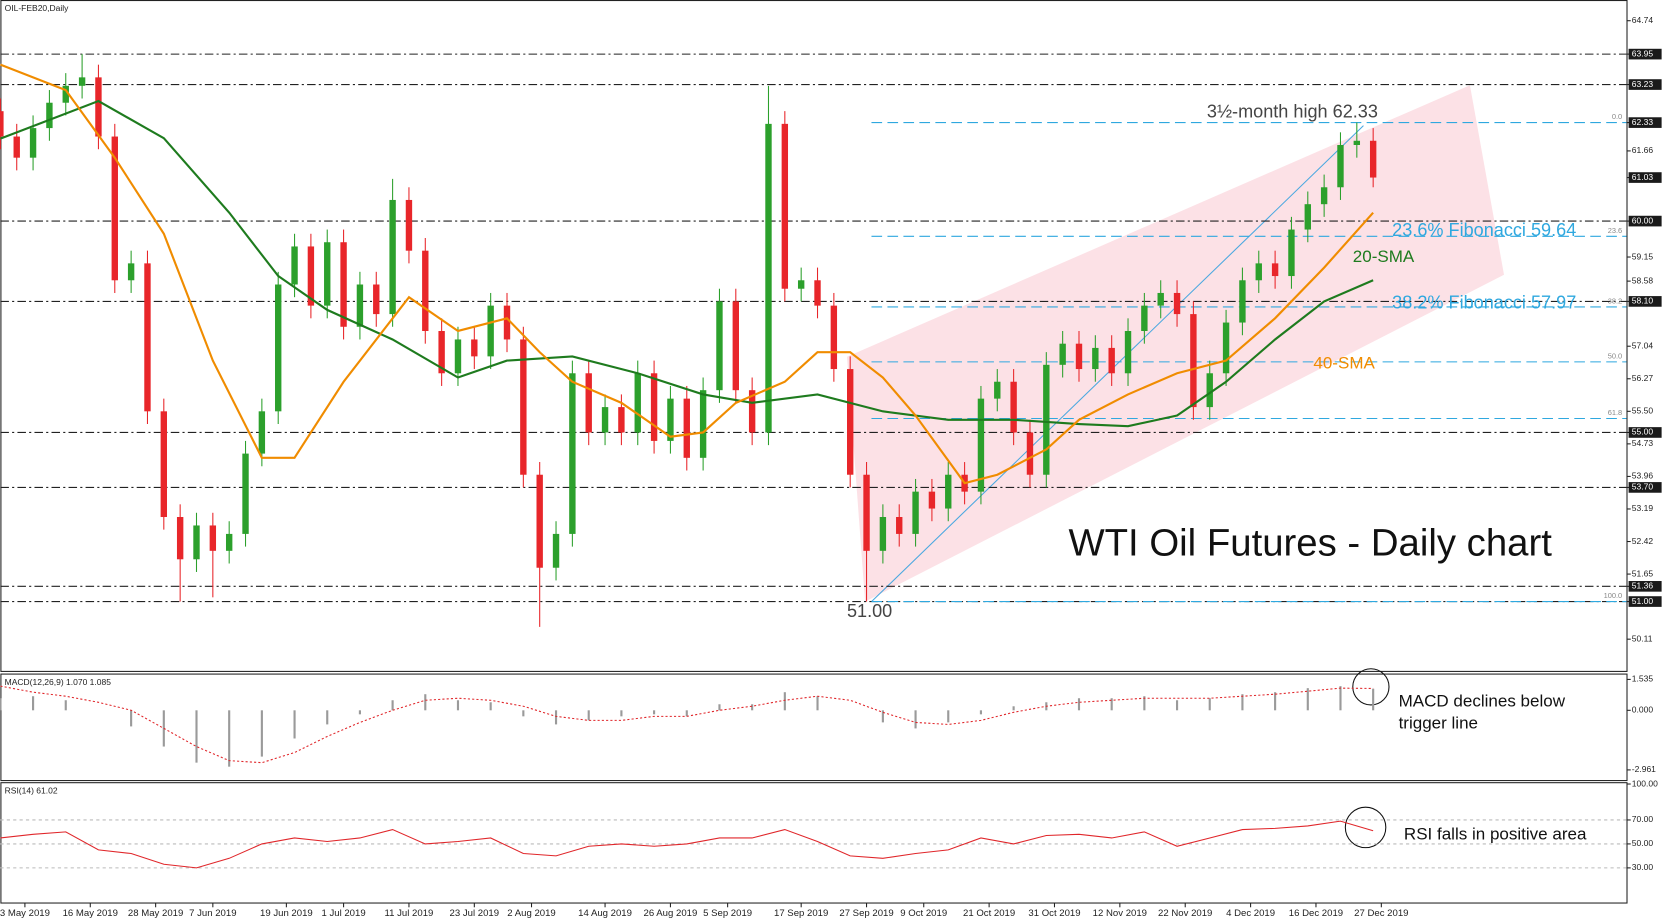 This screenshot has width=1662, height=919. What do you see at coordinates (1643, 601) in the screenshot?
I see `y-tick-label: 51.00` at bounding box center [1643, 601].